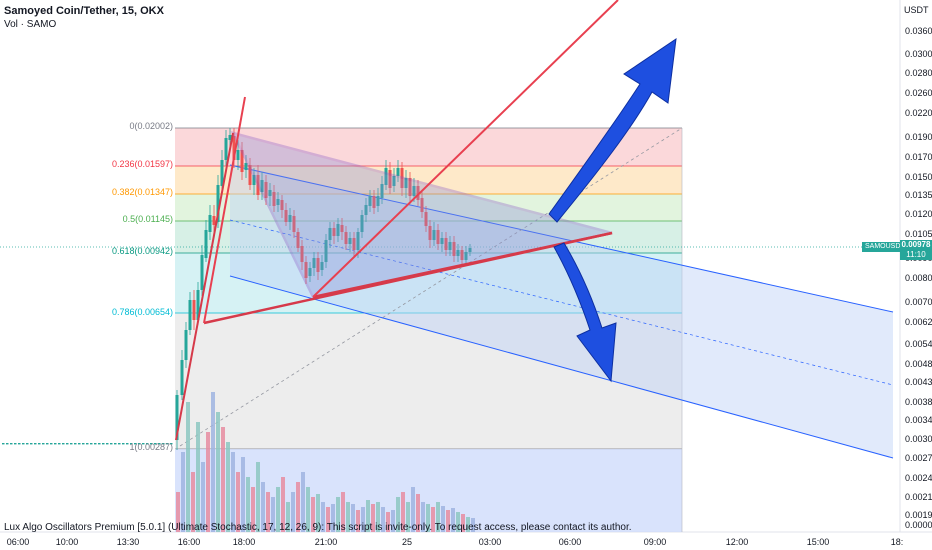 The height and width of the screenshot is (550, 932). I want to click on price-tick: 0.00216, so click(918, 497).